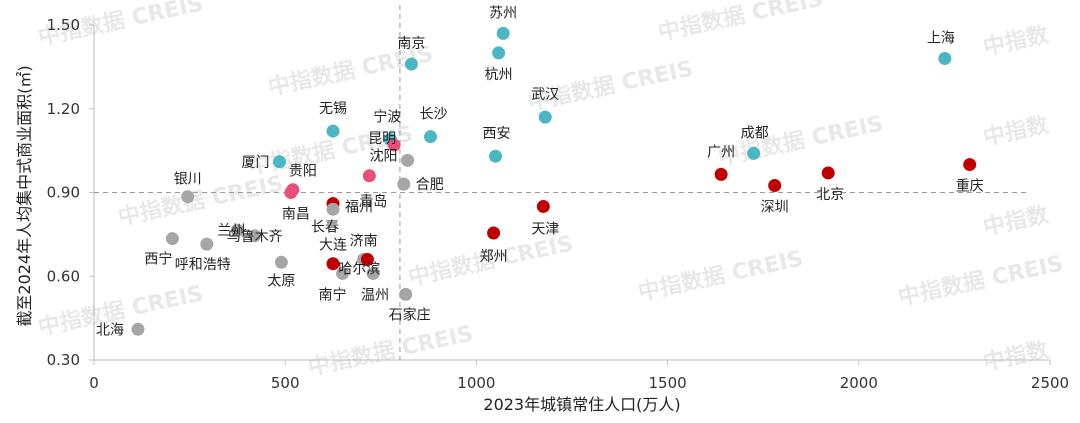 This screenshot has height=423, width=1080. I want to click on data-point-label: 大连, so click(333, 246).